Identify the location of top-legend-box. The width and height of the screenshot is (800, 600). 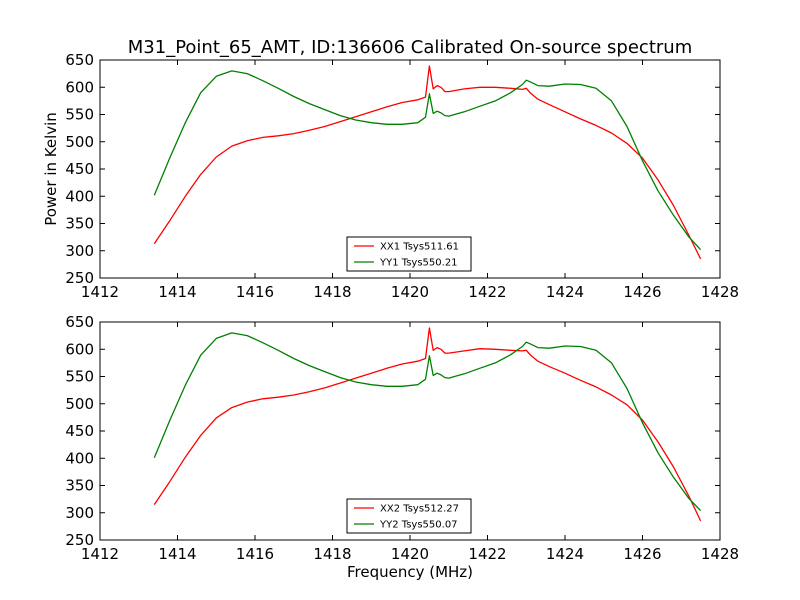
(409, 254).